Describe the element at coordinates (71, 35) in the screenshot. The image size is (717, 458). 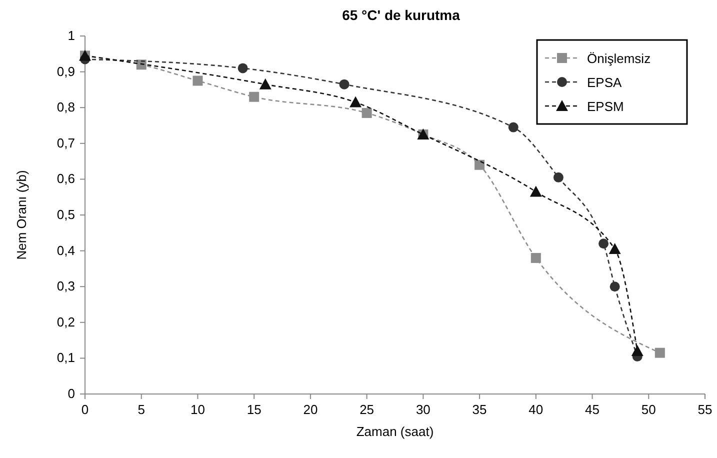
I see `y-tick-label: 1` at that location.